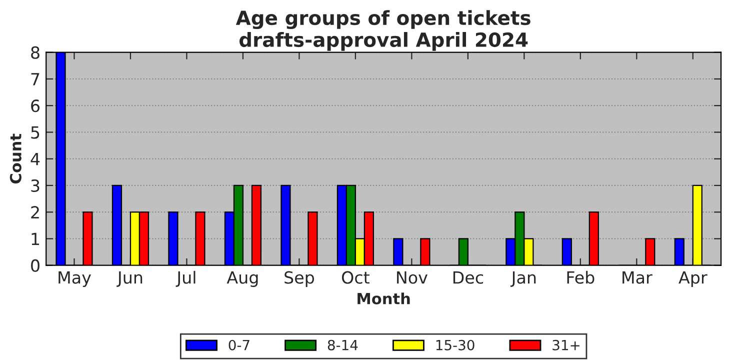 Image resolution: width=732 pixels, height=361 pixels. I want to click on chart-title: Age groups of open tickets drafts-approval April 2024, so click(383, 30).